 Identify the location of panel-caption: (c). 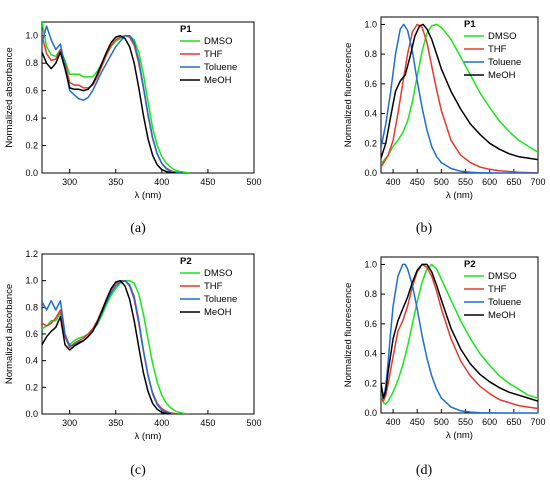
(138, 470).